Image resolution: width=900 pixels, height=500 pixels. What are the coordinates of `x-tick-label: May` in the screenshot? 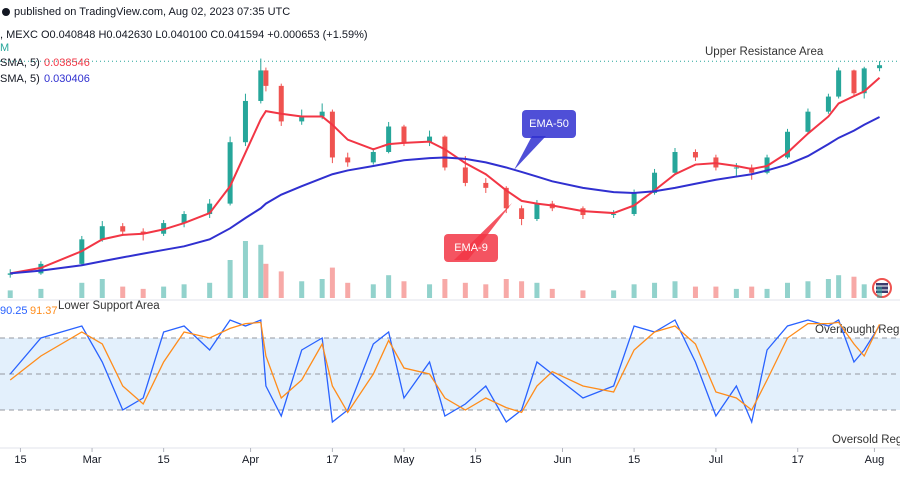 It's located at (404, 460).